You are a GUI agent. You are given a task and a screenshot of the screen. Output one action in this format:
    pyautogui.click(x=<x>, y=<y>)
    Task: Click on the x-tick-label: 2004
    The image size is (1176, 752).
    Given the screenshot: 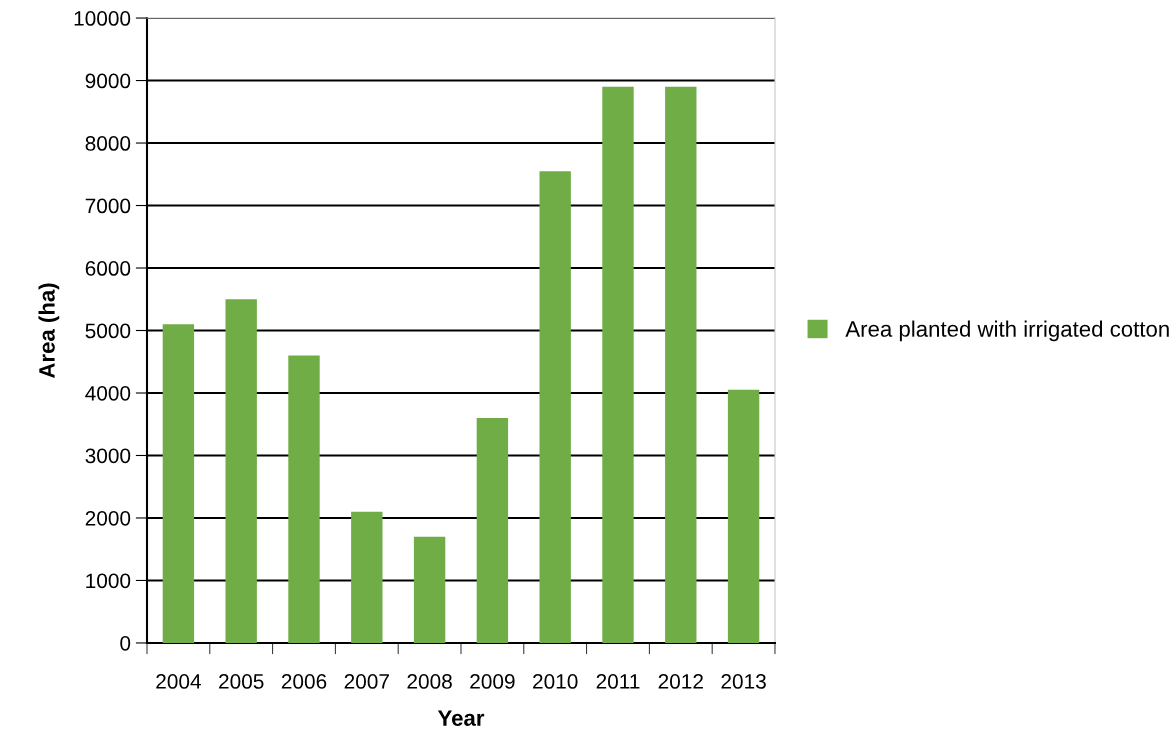 What is the action you would take?
    pyautogui.click(x=178, y=681)
    